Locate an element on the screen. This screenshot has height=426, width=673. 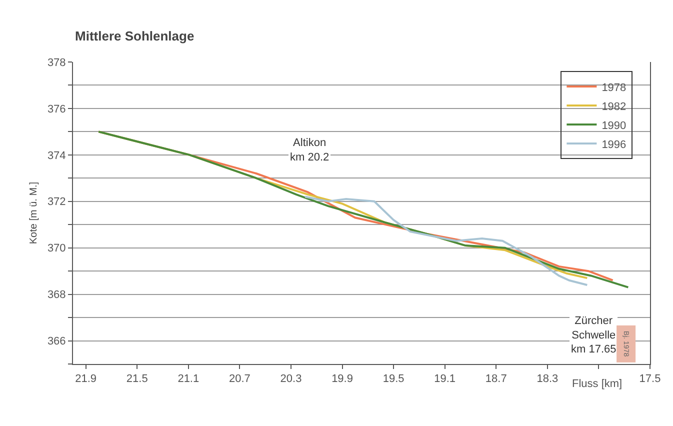
y-tick-label: 372 is located at coordinates (56, 202).